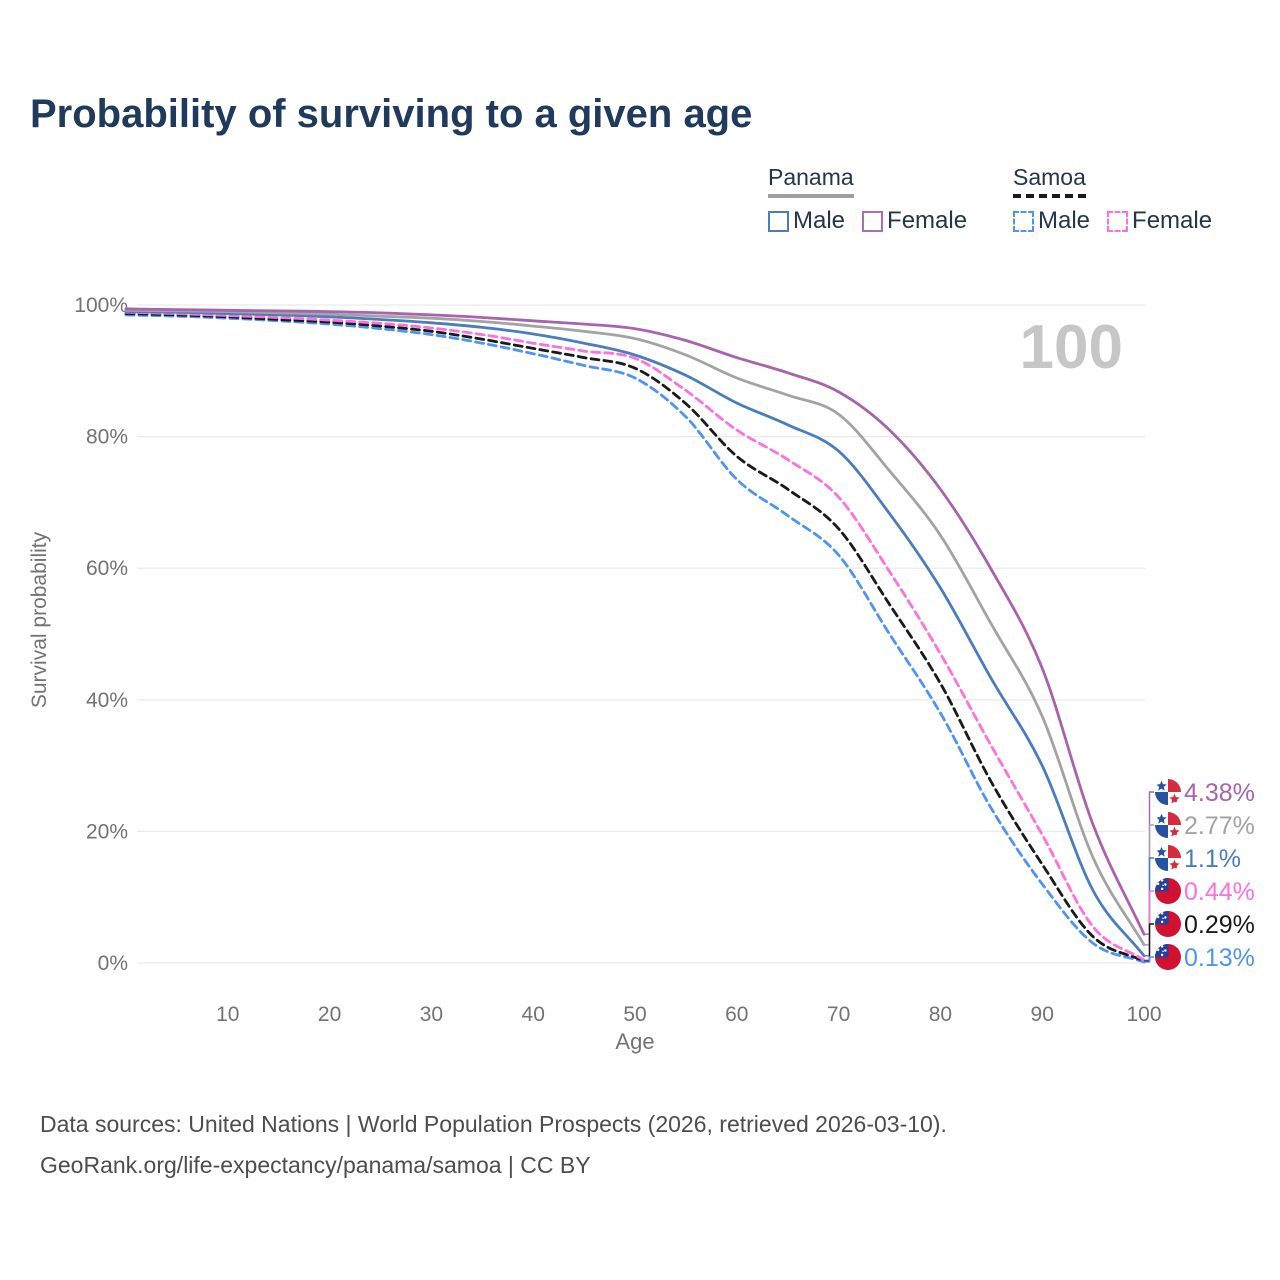  I want to click on y-tick-label: 80%, so click(107, 437).